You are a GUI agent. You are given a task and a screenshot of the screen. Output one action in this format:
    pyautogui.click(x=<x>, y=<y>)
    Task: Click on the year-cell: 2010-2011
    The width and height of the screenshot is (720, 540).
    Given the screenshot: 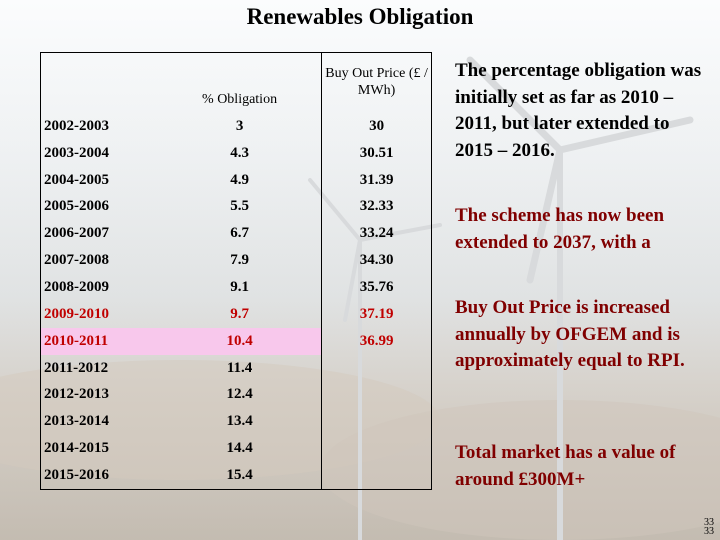 What is the action you would take?
    pyautogui.click(x=98, y=341)
    